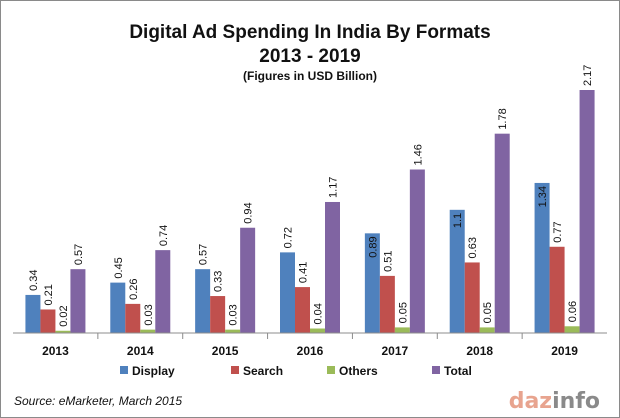  What do you see at coordinates (564, 351) in the screenshot?
I see `x-tick-label-2019: 2019` at bounding box center [564, 351].